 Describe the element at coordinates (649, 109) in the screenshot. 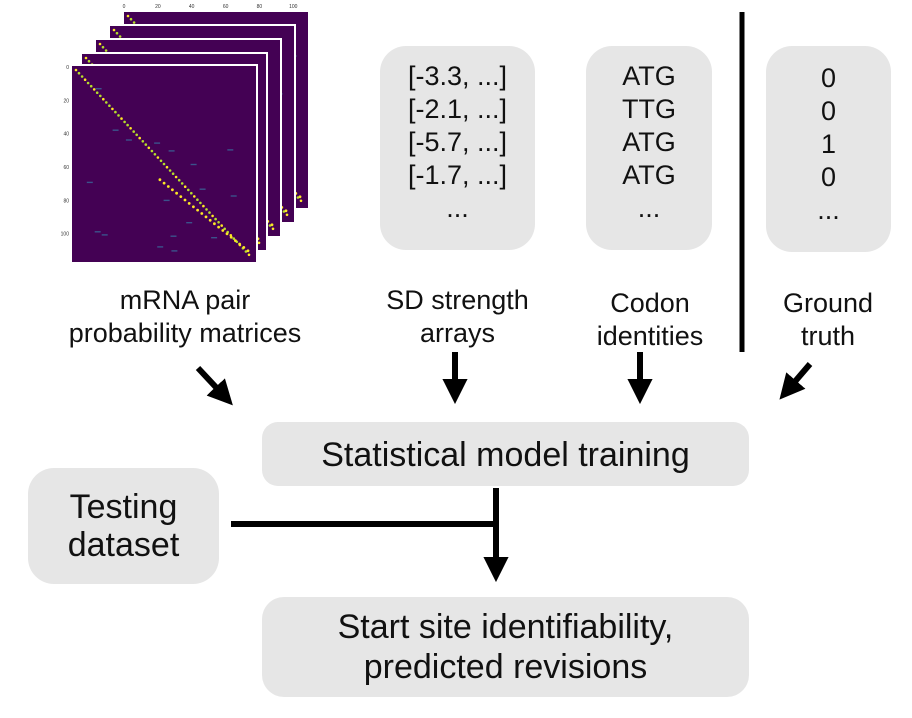

I see `codon-value: TTG` at that location.